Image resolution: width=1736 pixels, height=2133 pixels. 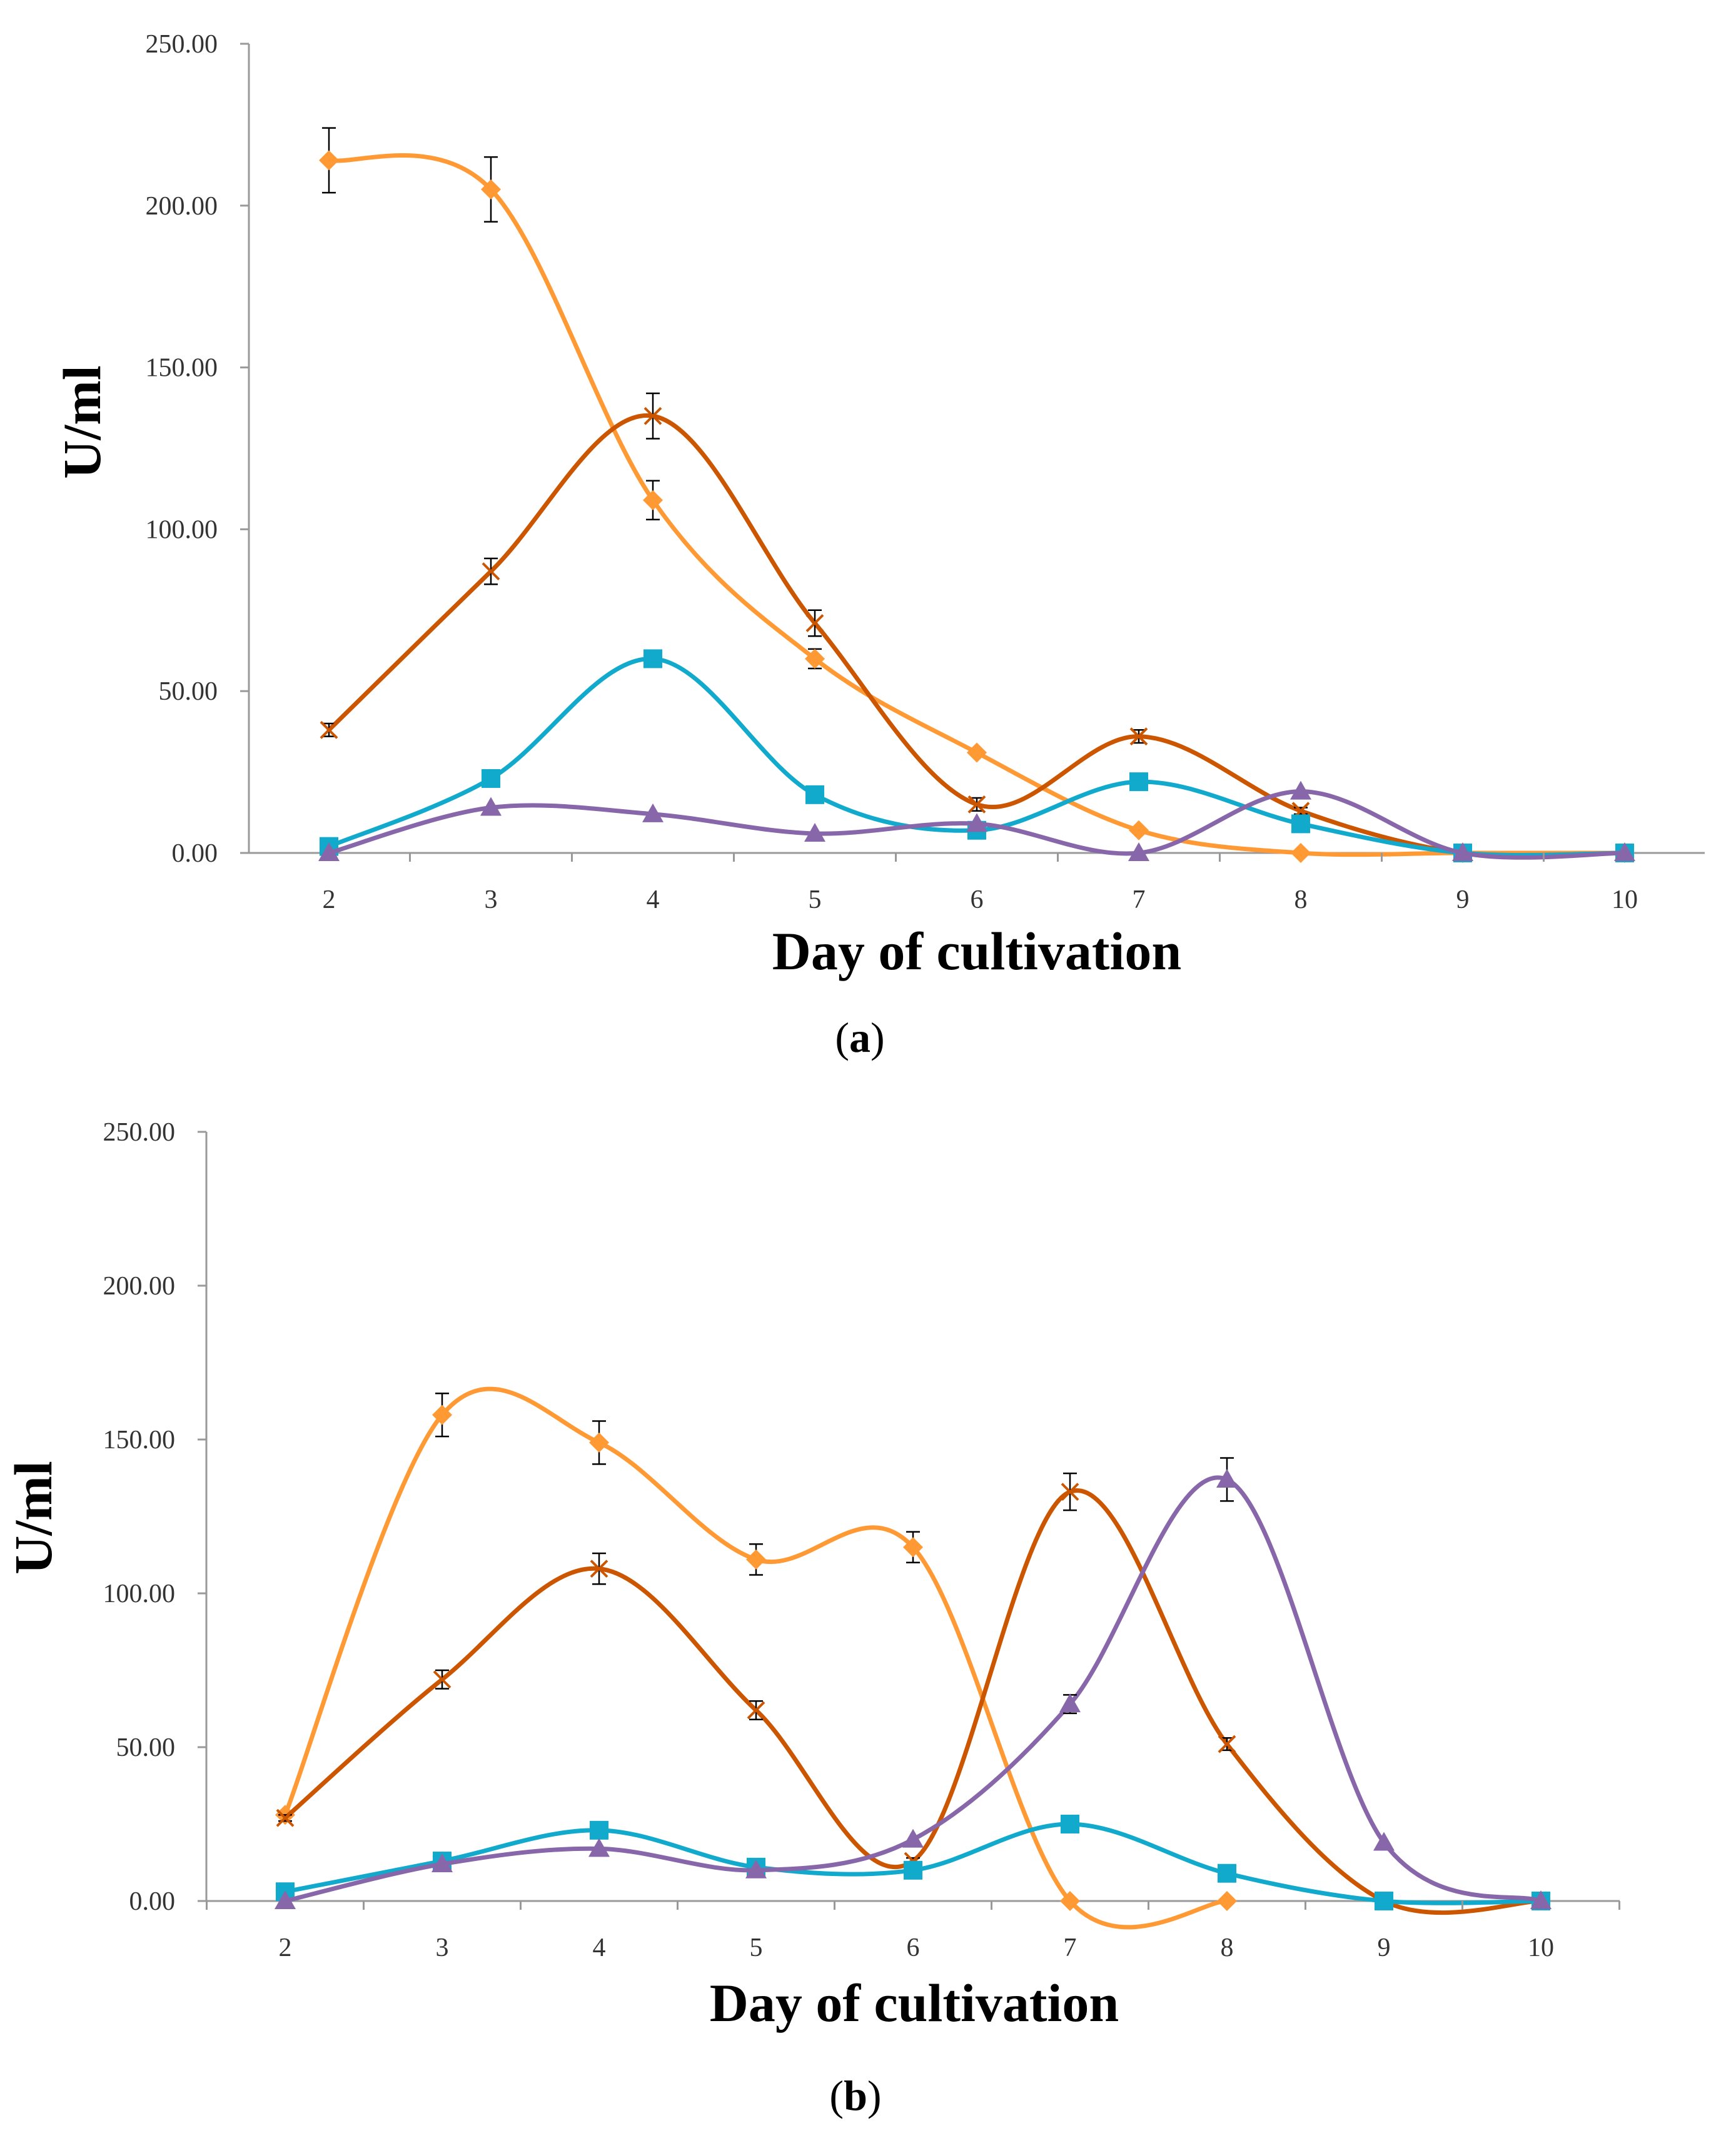 I want to click on y-tick-label-b: 200.00, so click(x=139, y=1287).